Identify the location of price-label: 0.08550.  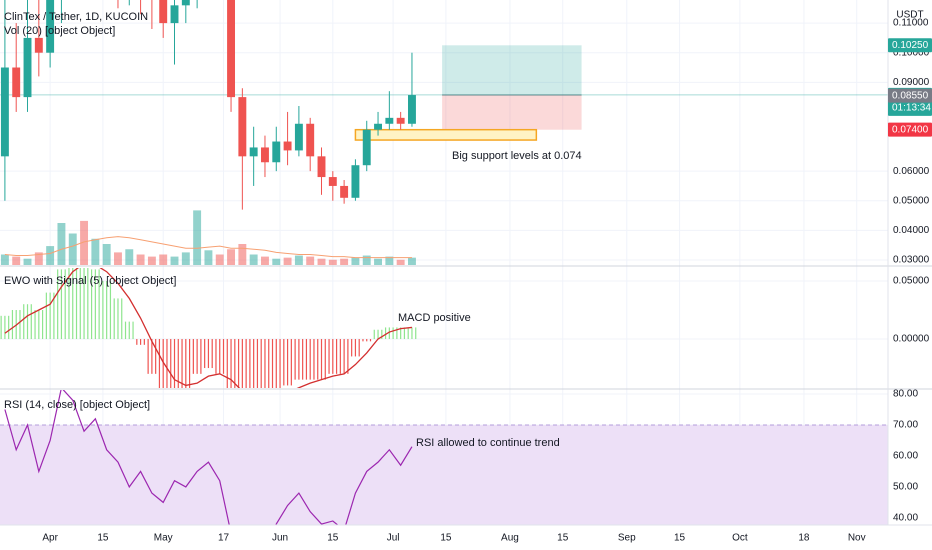
(910, 95).